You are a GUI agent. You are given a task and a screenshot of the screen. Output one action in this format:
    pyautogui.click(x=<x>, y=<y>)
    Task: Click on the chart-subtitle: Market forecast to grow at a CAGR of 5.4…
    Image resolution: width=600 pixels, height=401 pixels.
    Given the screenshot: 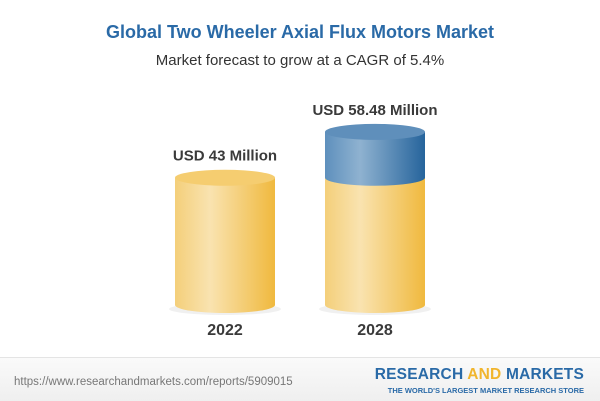 What is the action you would take?
    pyautogui.click(x=300, y=60)
    